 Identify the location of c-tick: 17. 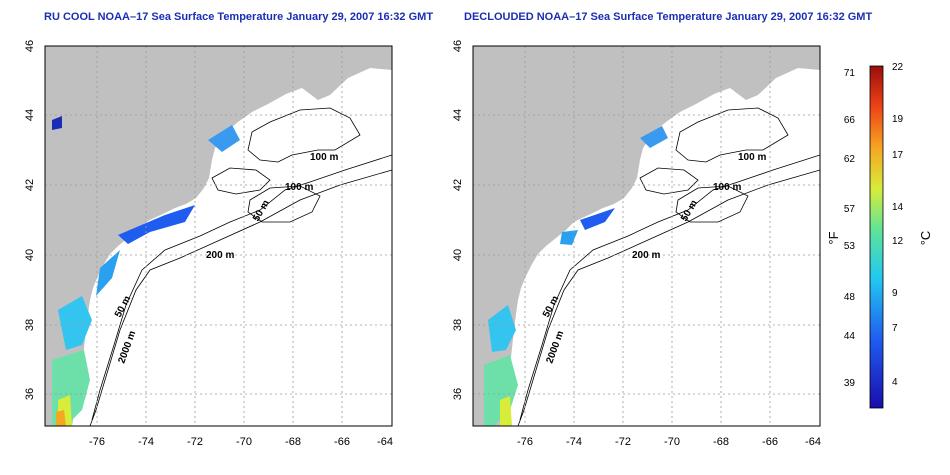
(898, 155).